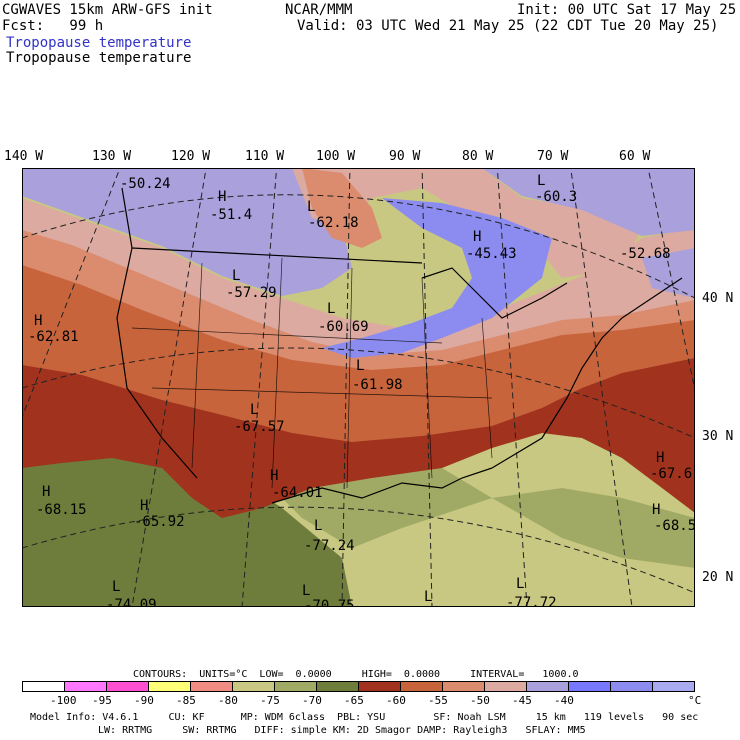 The image size is (740, 740). I want to click on colorbar-tick-label: -55, so click(438, 700).